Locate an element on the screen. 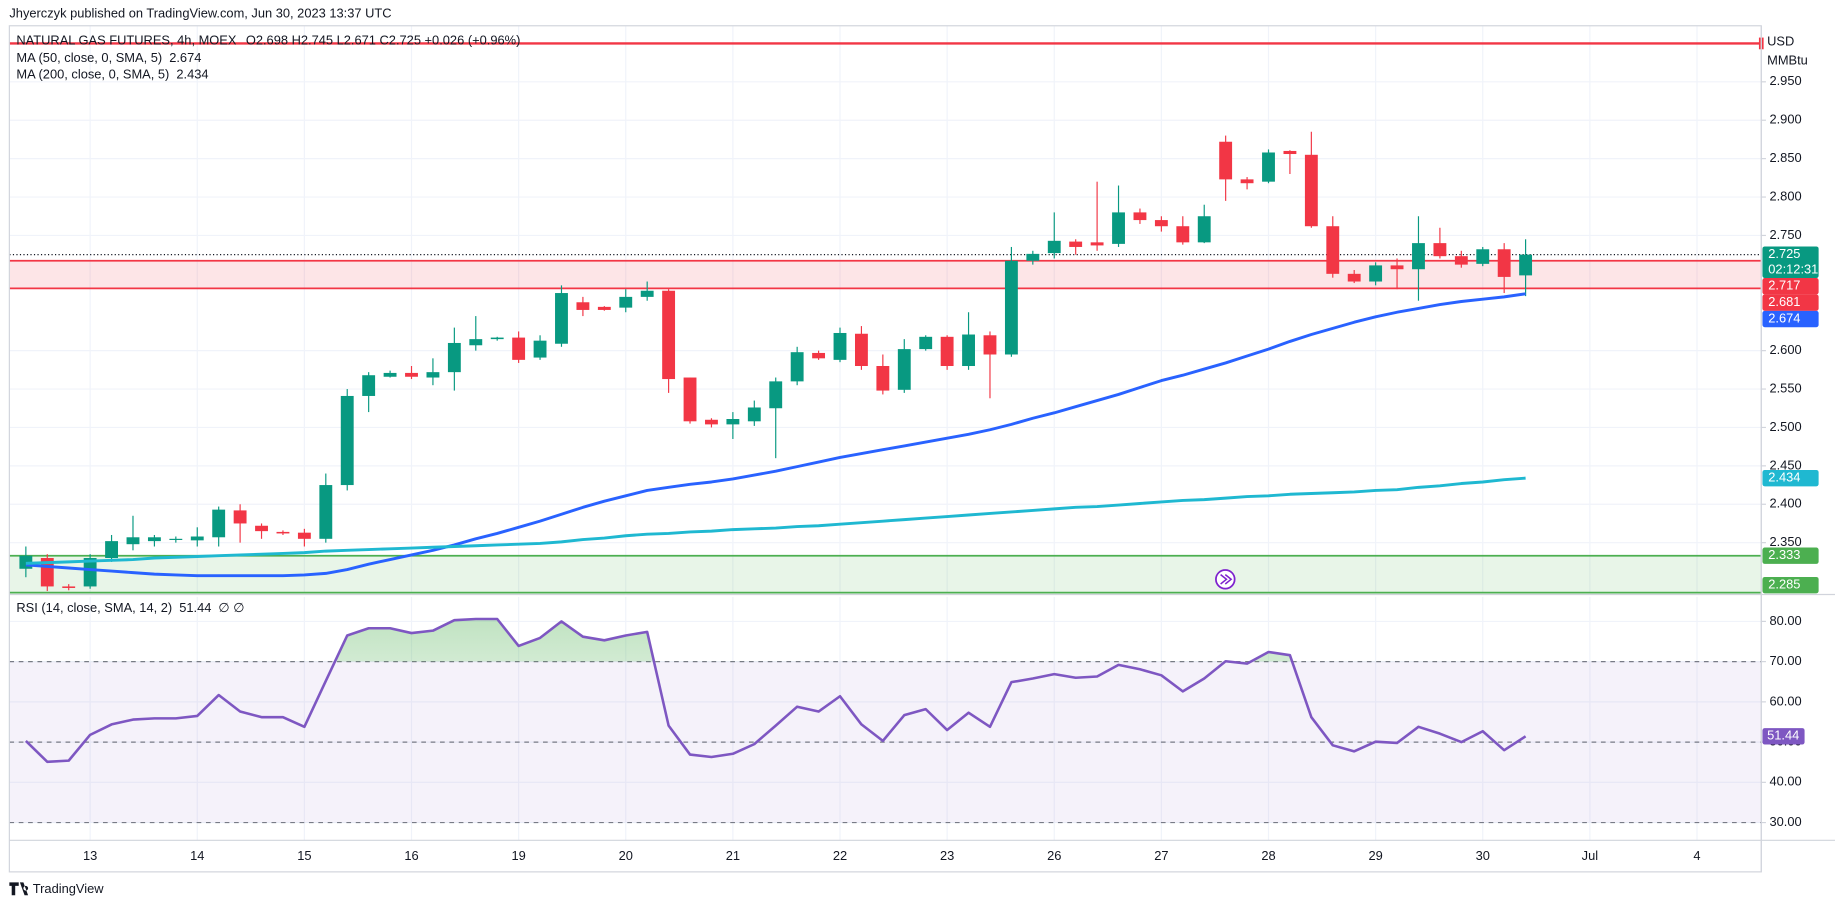 Image resolution: width=1835 pixels, height=907 pixels. y-tick-label: 60.00 is located at coordinates (1785, 700).